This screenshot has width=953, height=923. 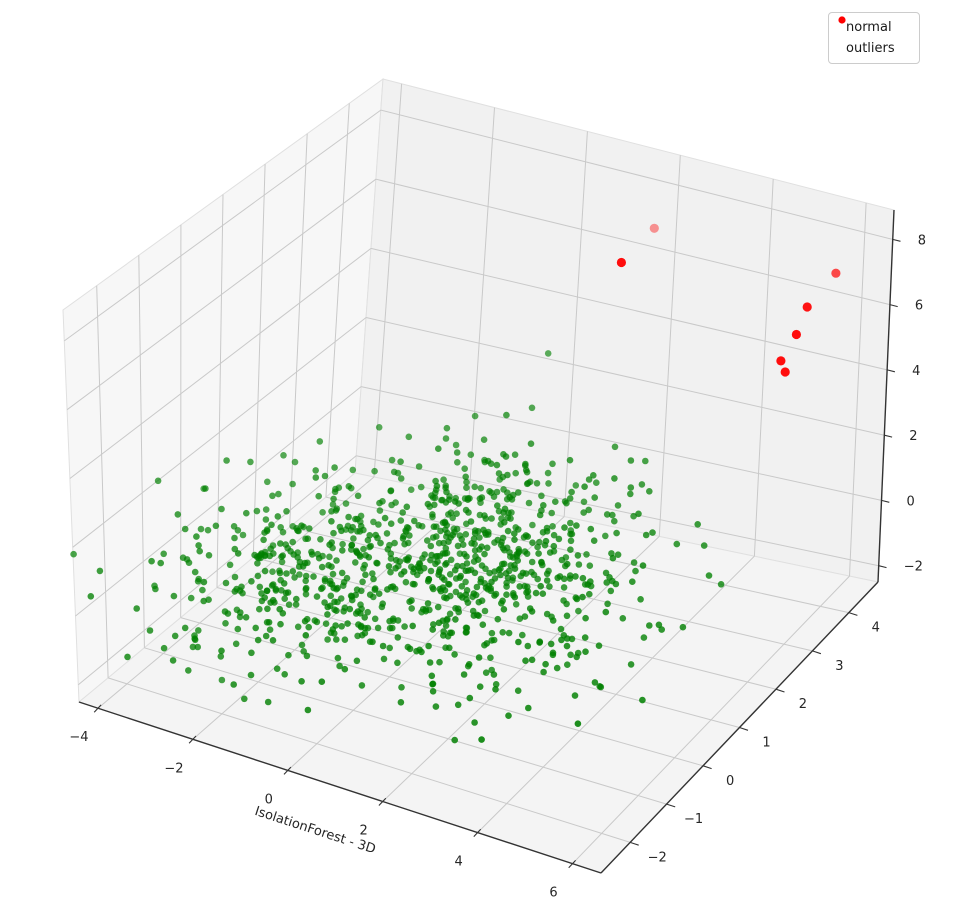 I want to click on grid-back-x, so click(x=481, y=302).